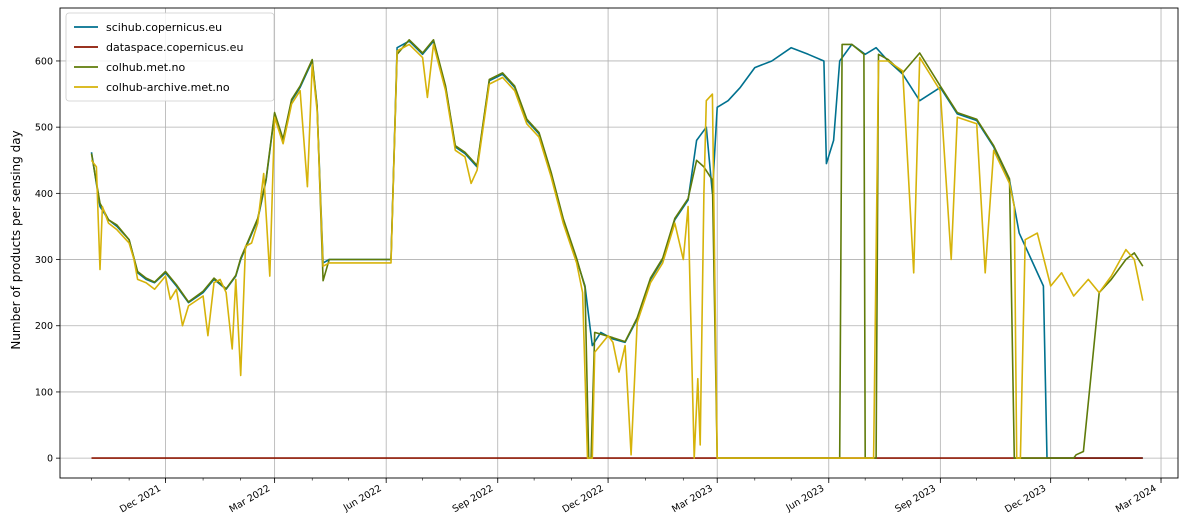 The image size is (1193, 531). What do you see at coordinates (44, 61) in the screenshot?
I see `y-tick-label: 600` at bounding box center [44, 61].